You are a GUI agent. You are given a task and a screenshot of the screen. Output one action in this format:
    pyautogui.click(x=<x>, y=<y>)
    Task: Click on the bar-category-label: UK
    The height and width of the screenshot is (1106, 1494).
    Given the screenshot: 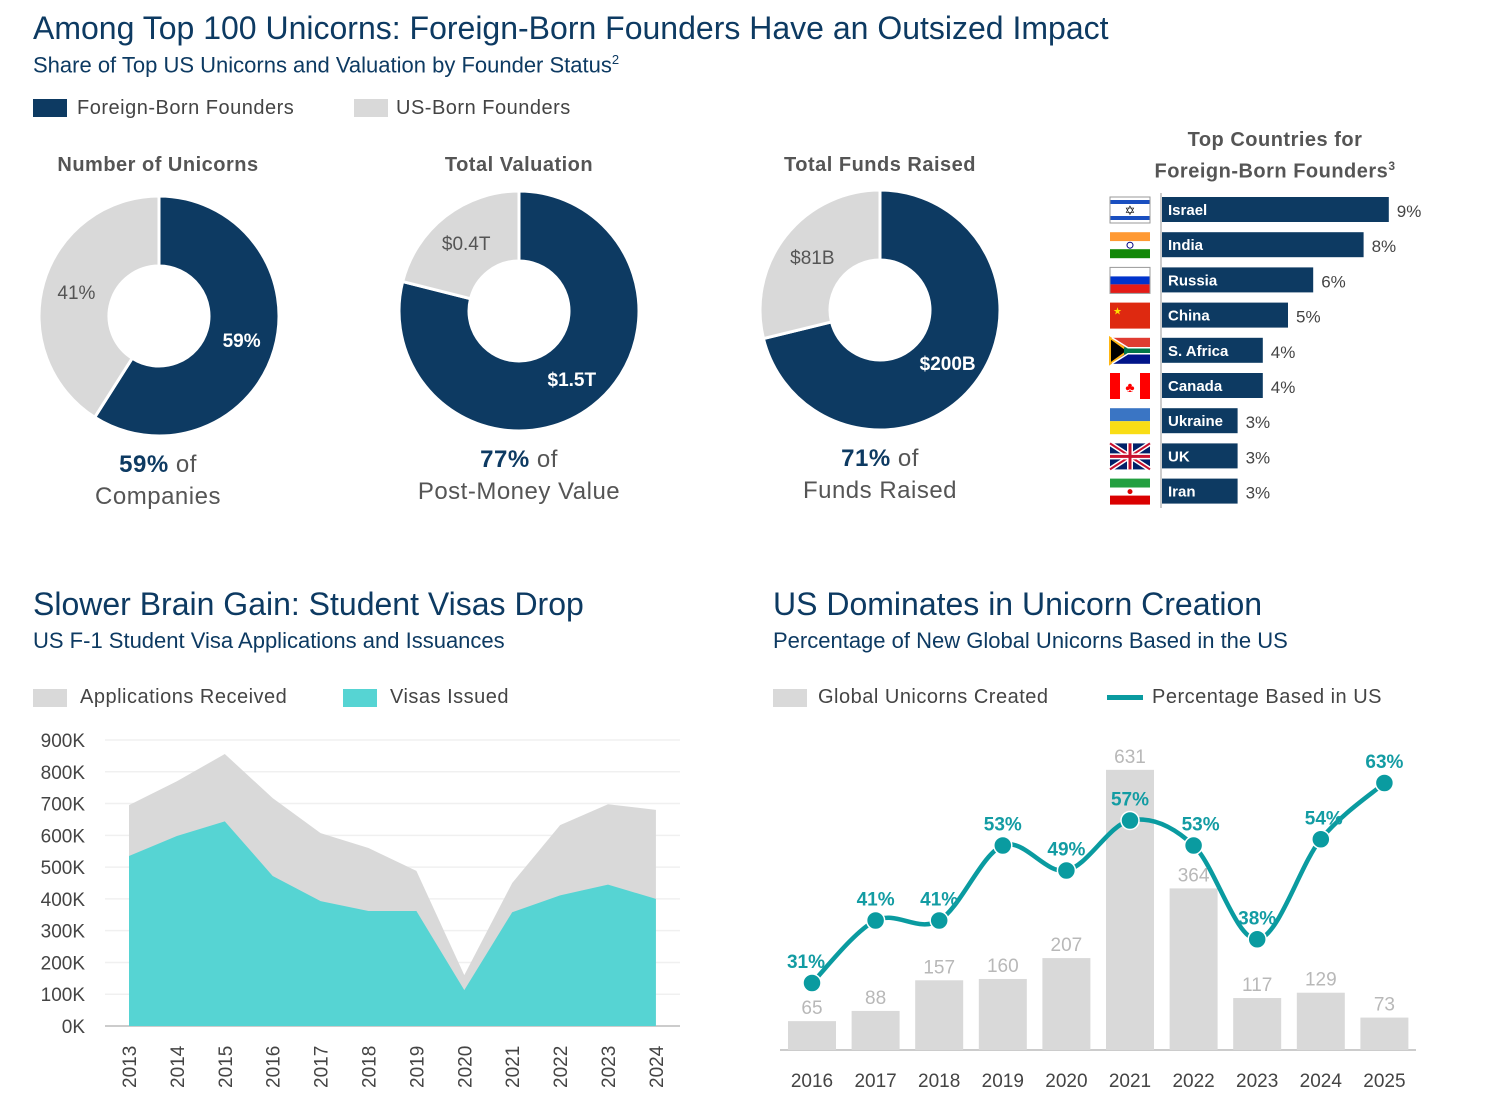 What is the action you would take?
    pyautogui.click(x=1179, y=456)
    